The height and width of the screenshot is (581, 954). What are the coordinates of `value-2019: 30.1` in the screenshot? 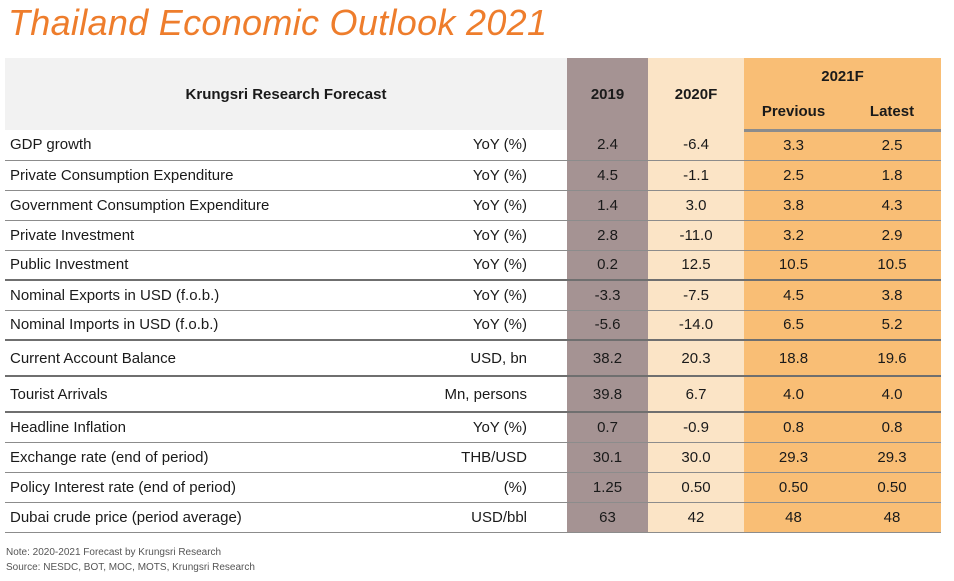 It's located at (608, 457).